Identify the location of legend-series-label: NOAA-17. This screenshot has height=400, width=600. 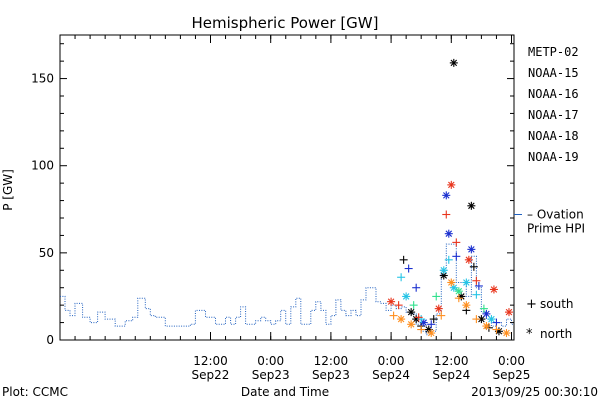
(553, 115).